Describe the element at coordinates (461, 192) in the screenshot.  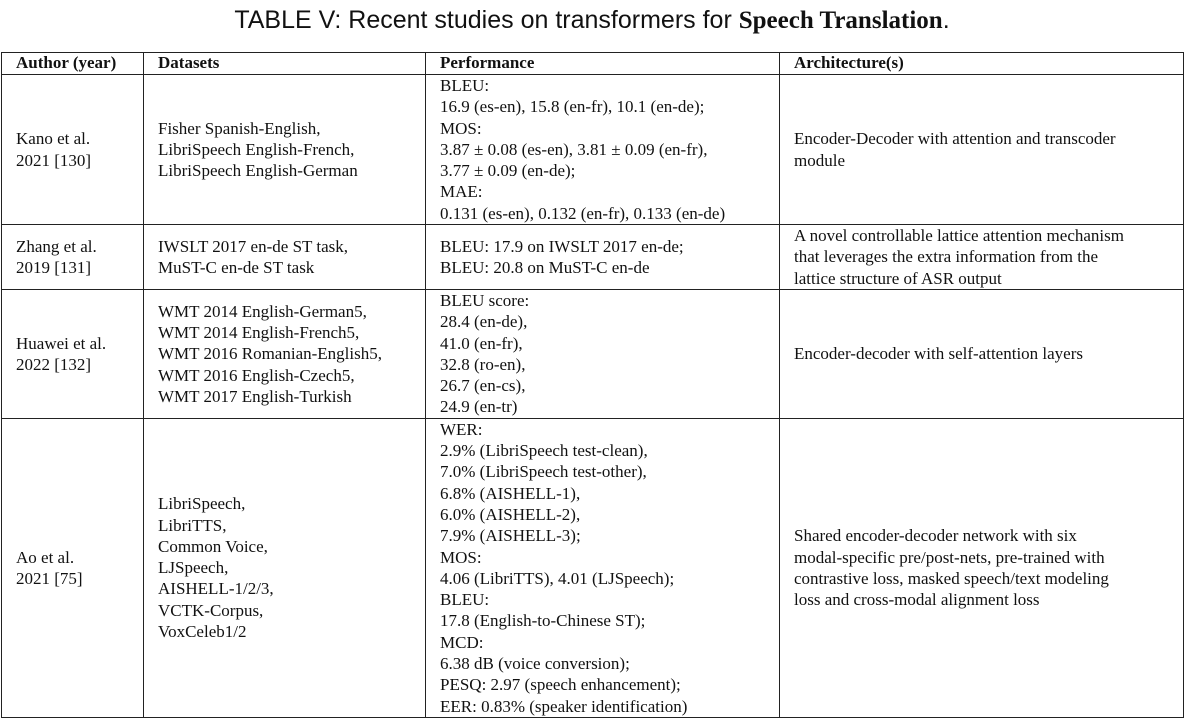
I see `performance-line: MAE:` at that location.